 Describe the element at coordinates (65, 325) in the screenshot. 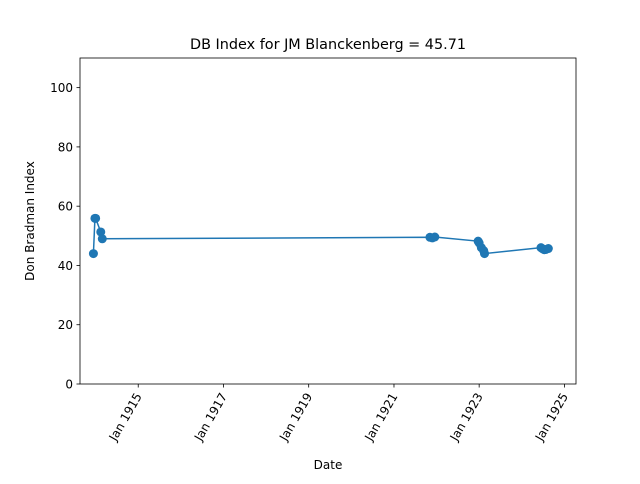

I see `y-tick-label: 20` at that location.